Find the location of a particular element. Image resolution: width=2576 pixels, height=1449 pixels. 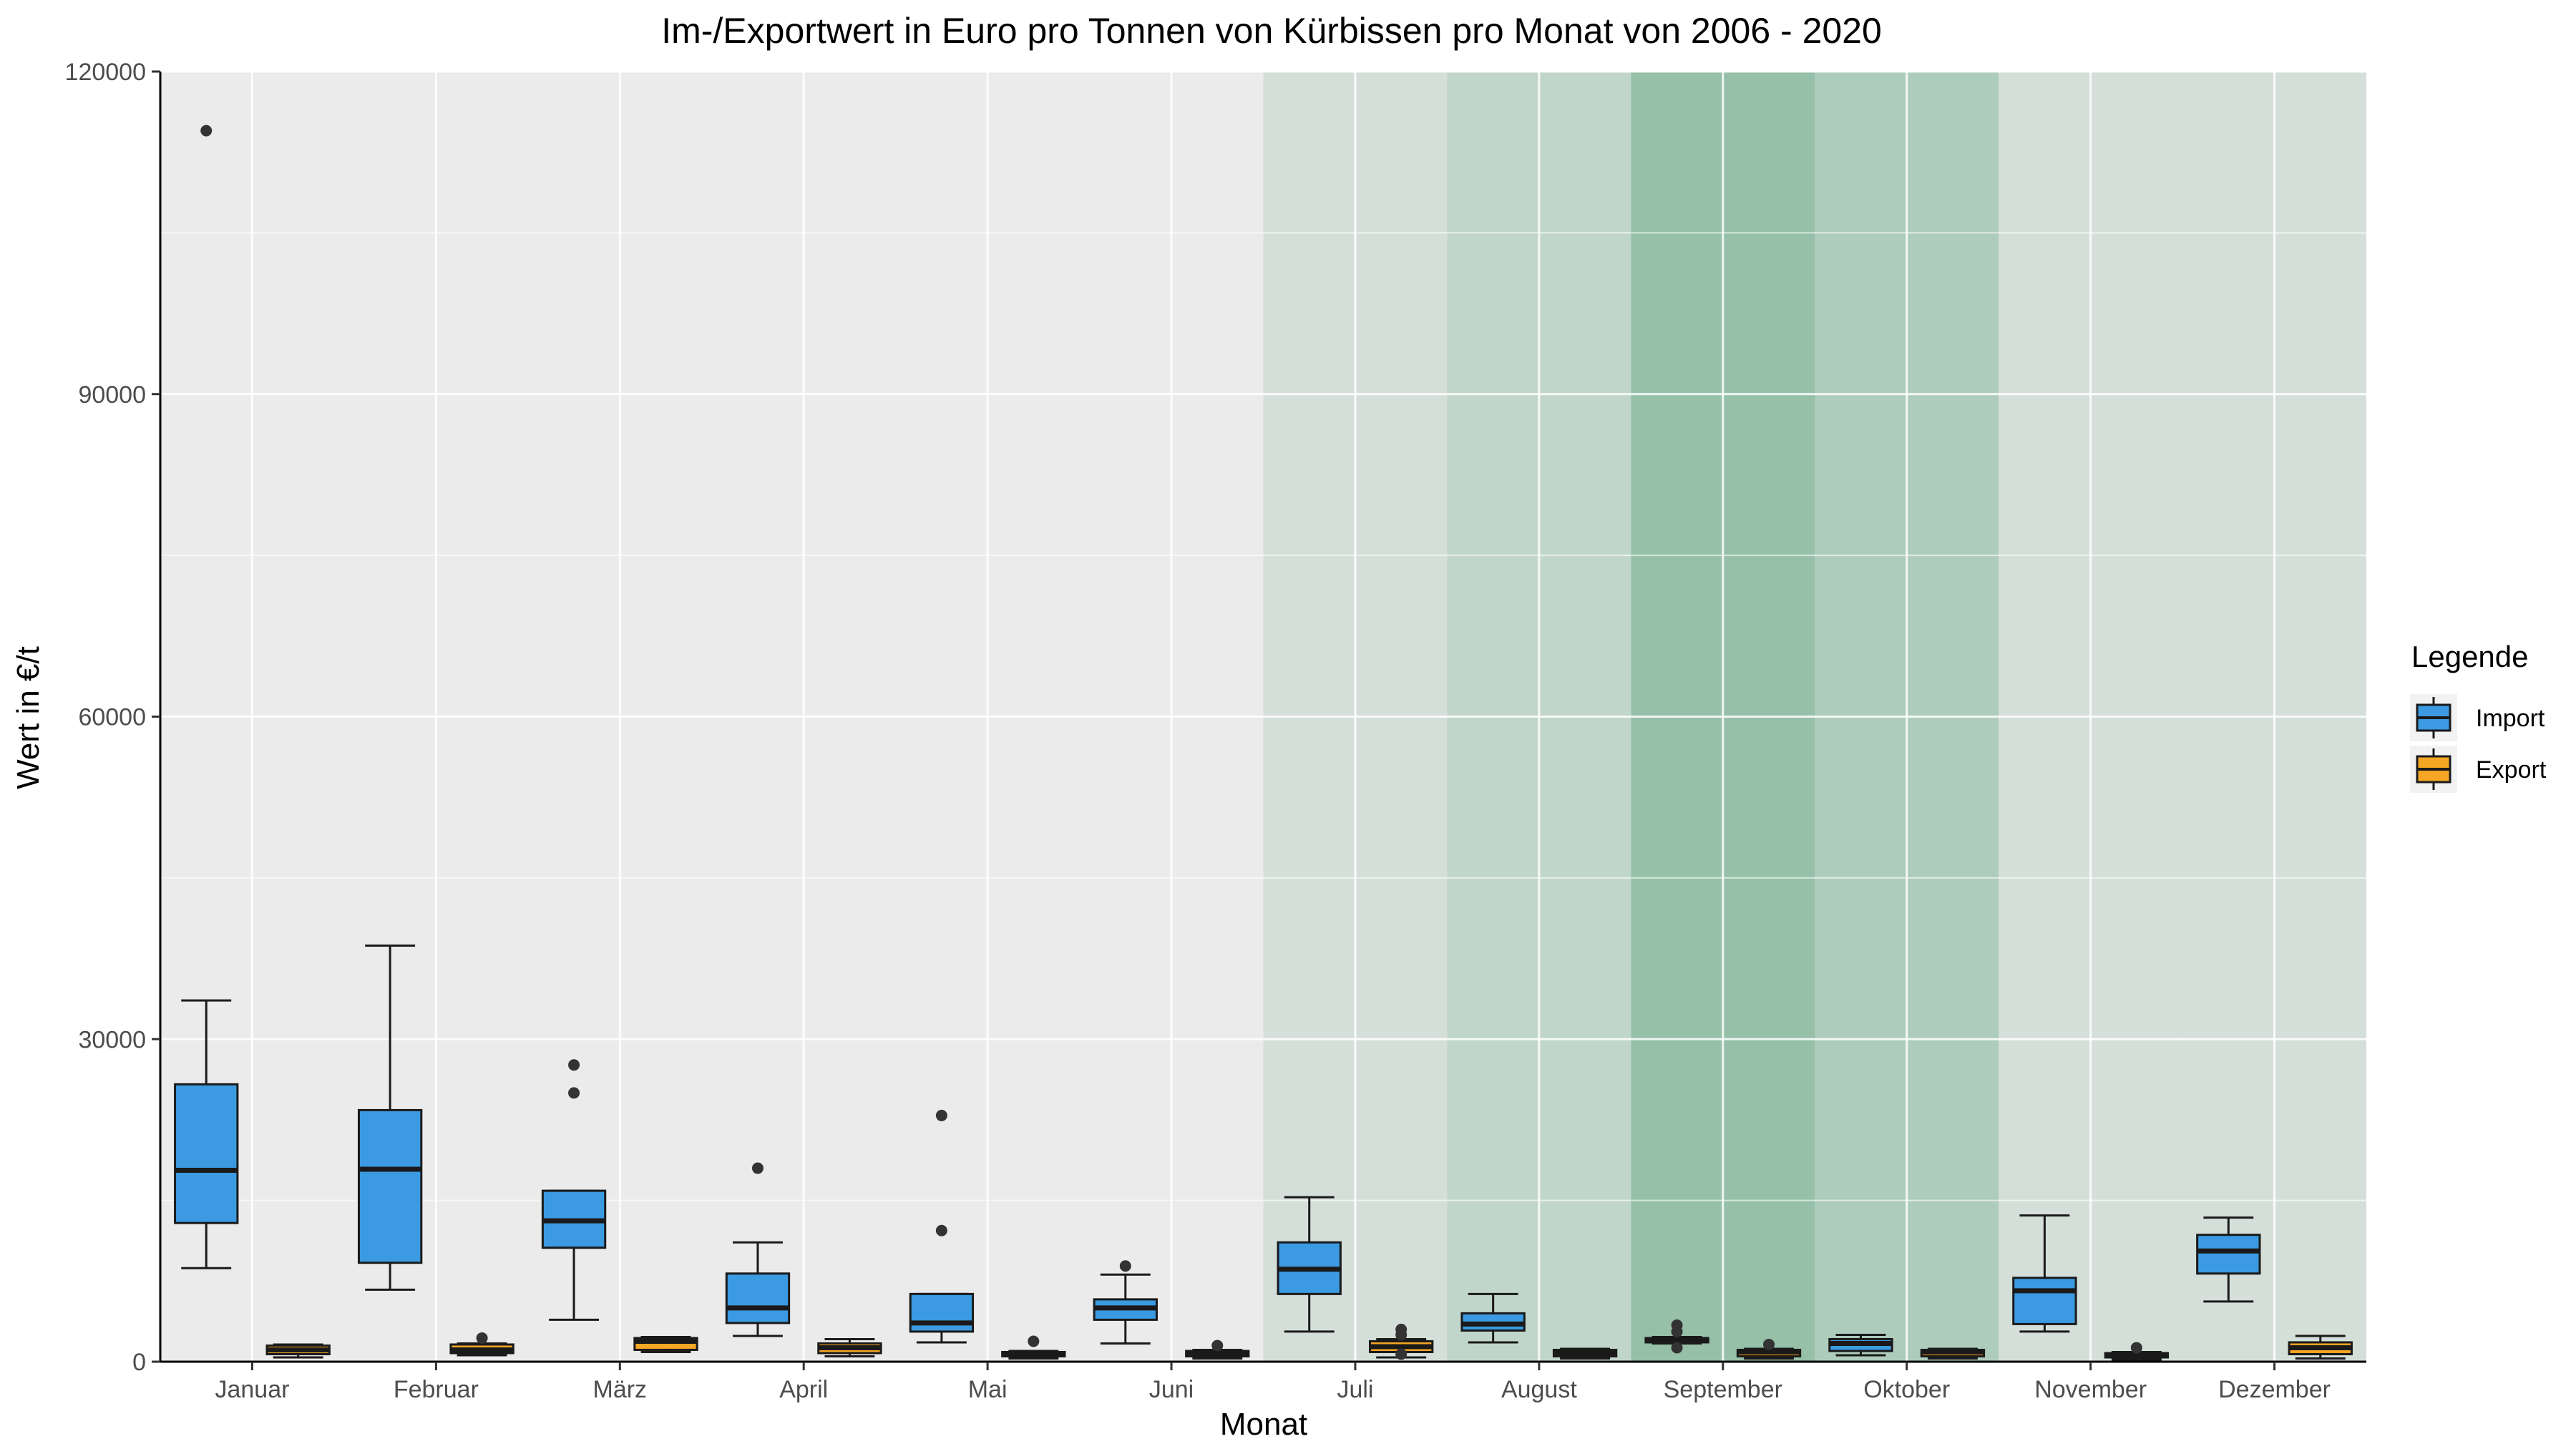

y-tick-label: 30000 is located at coordinates (112, 1039).